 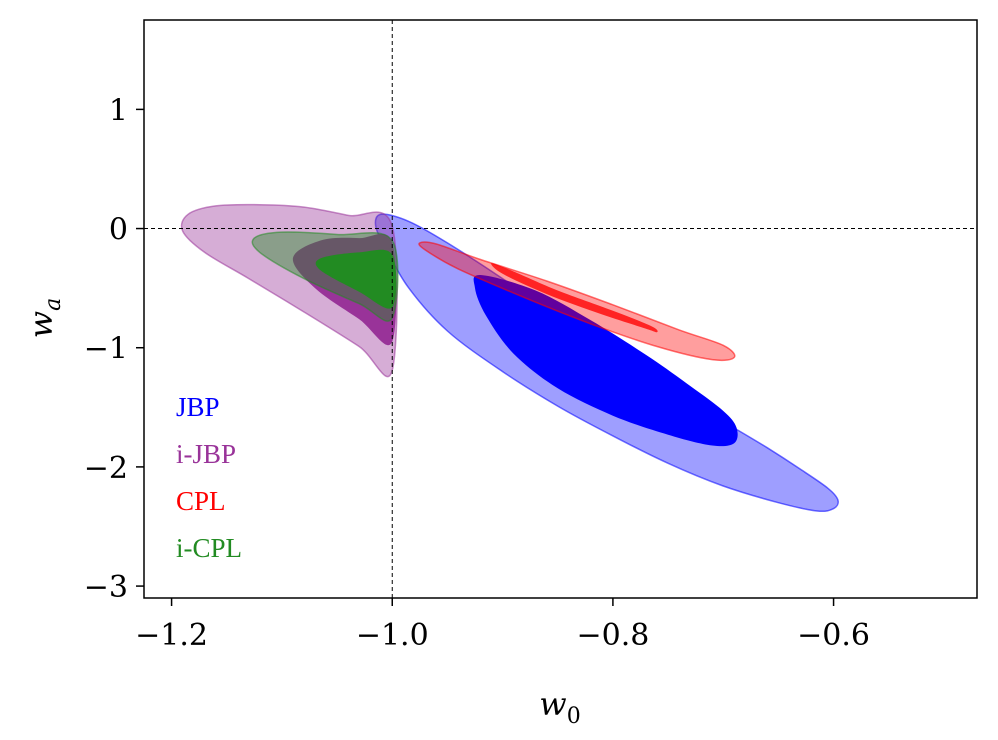 What do you see at coordinates (502, 625) in the screenshot?
I see `x-axis-ticks: −1.2 −1.0 −0.8 −0.6` at bounding box center [502, 625].